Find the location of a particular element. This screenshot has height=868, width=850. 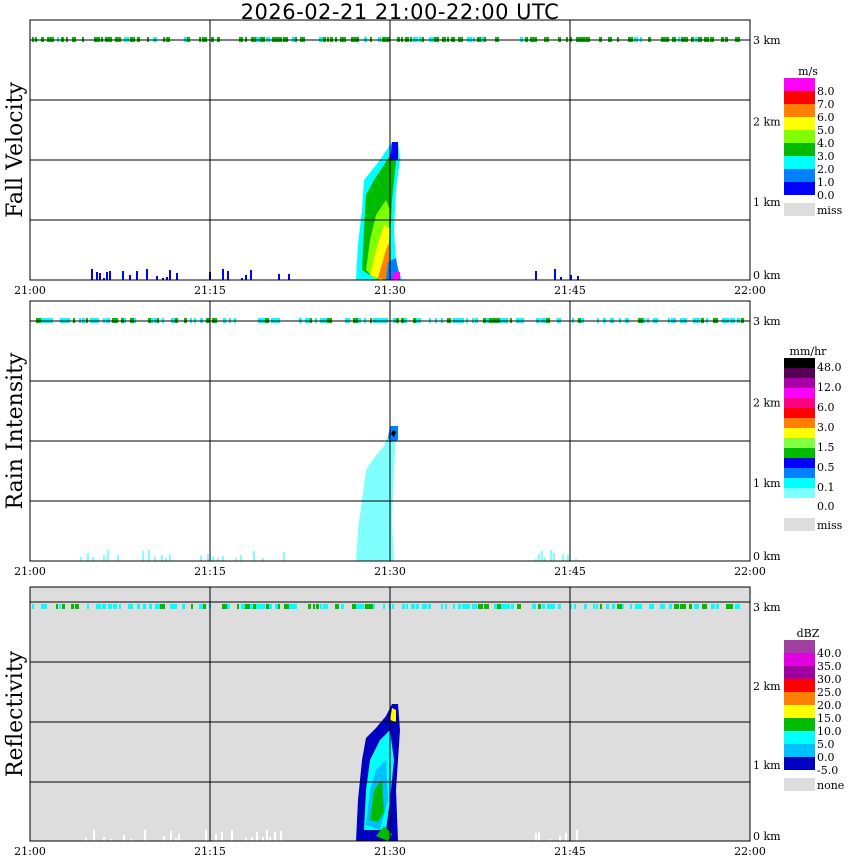

colorbar-label: 8.0 is located at coordinates (826, 91).